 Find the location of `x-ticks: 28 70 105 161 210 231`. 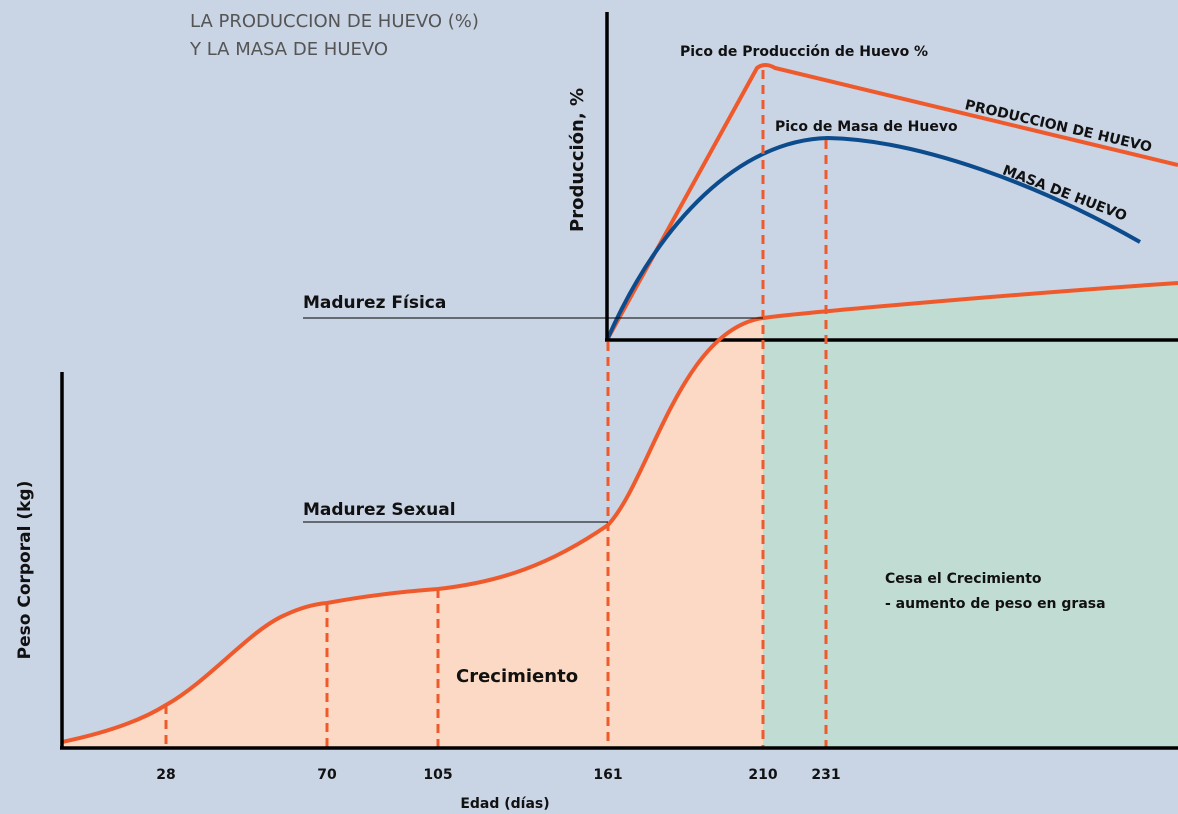

x-ticks: 28 70 105 161 210 231 is located at coordinates (498, 775).